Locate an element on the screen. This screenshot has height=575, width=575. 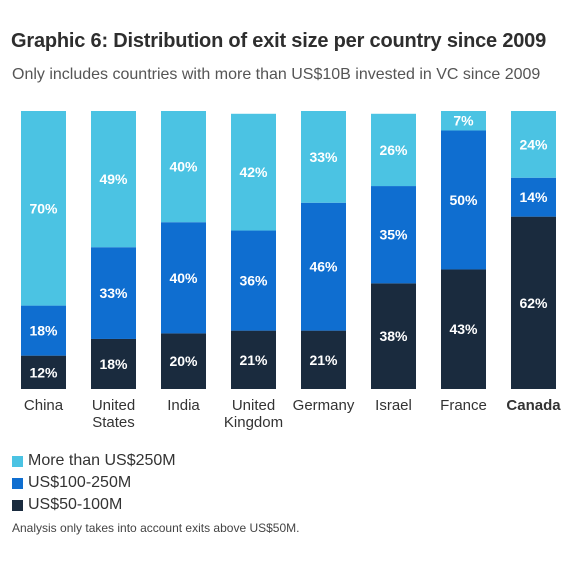
legend-swatch-mid is located at coordinates (17, 483).